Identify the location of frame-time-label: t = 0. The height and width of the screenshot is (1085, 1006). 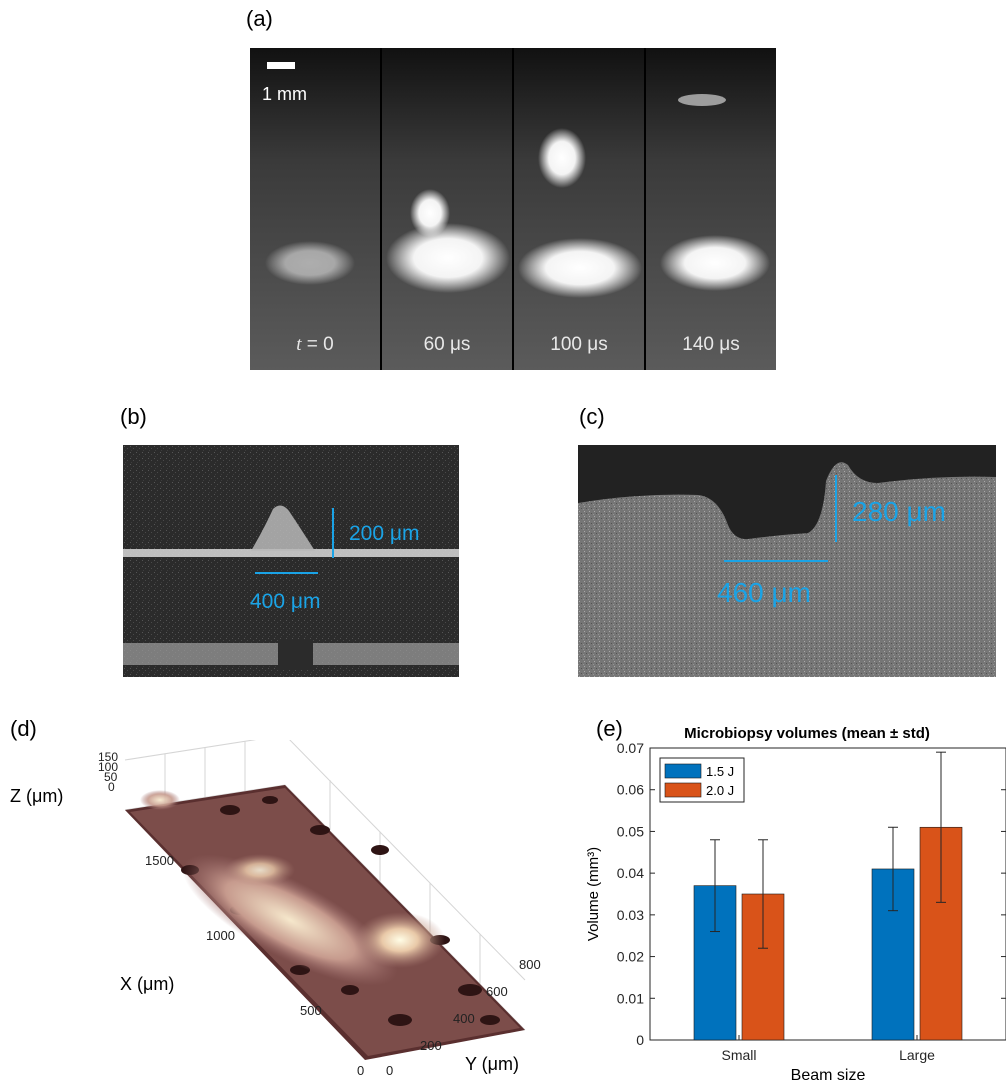
(315, 344).